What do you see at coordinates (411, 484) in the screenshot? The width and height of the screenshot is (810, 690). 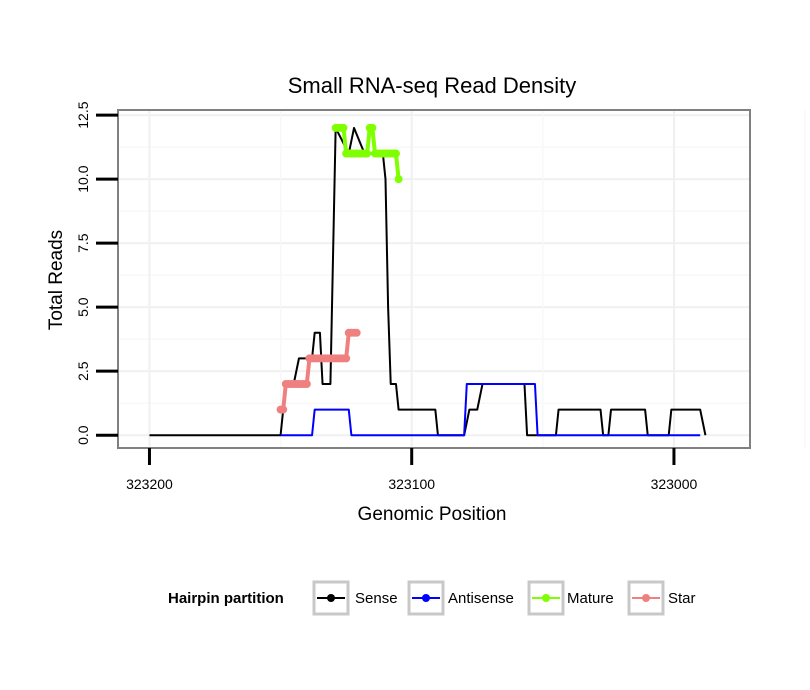 I see `x-tick-label: 323100` at bounding box center [411, 484].